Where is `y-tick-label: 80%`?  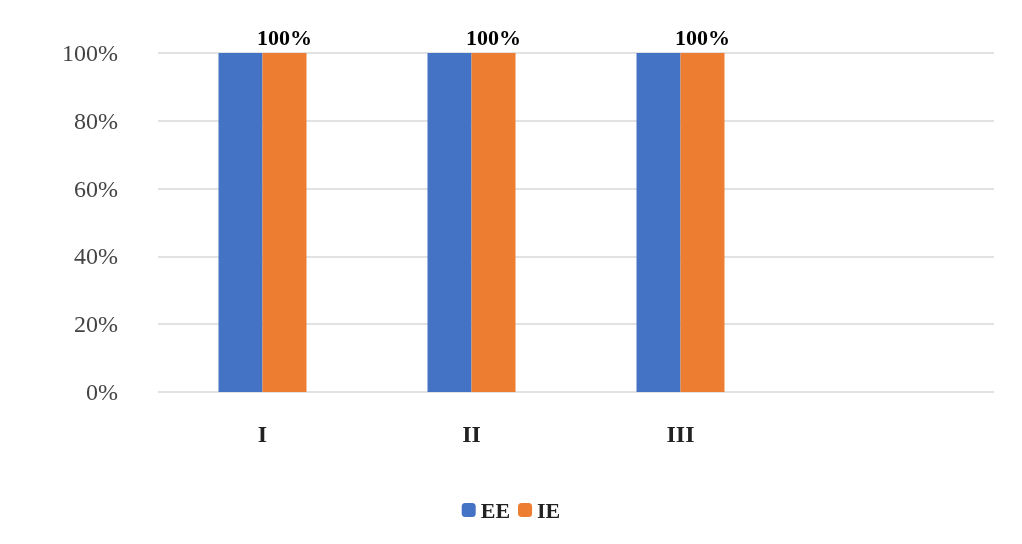 y-tick-label: 80% is located at coordinates (96, 120).